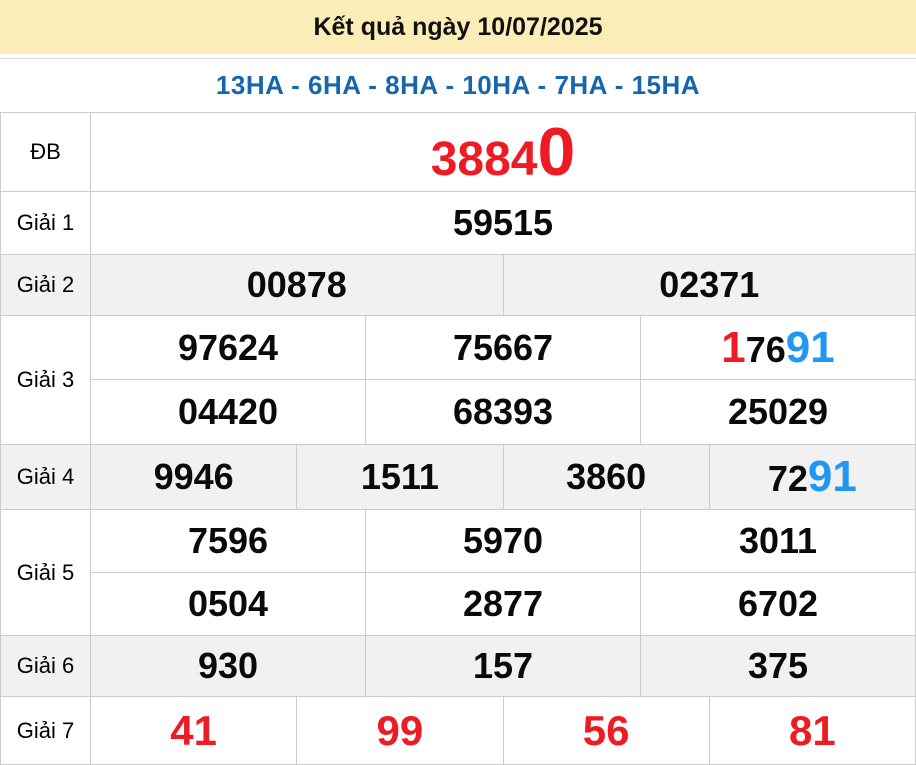 The width and height of the screenshot is (916, 765). I want to click on prize-number: 97624, so click(228, 347).